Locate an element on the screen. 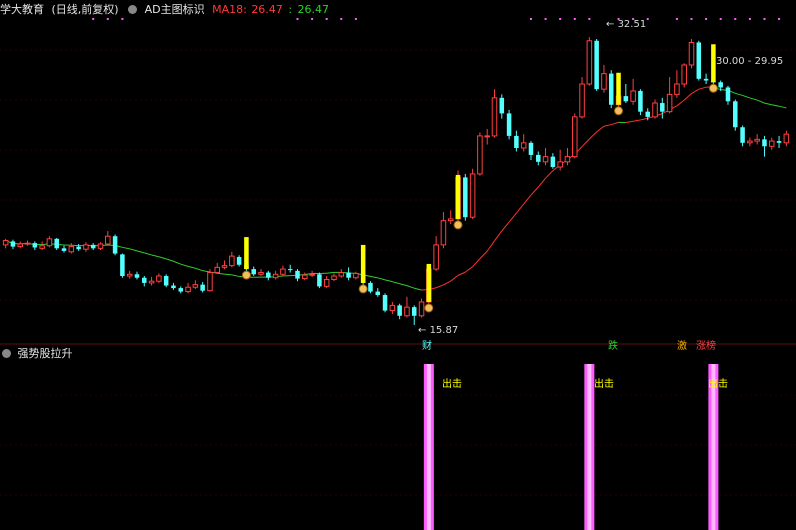 This screenshot has width=796, height=530. indicator-toggle-icon is located at coordinates (133, 9).